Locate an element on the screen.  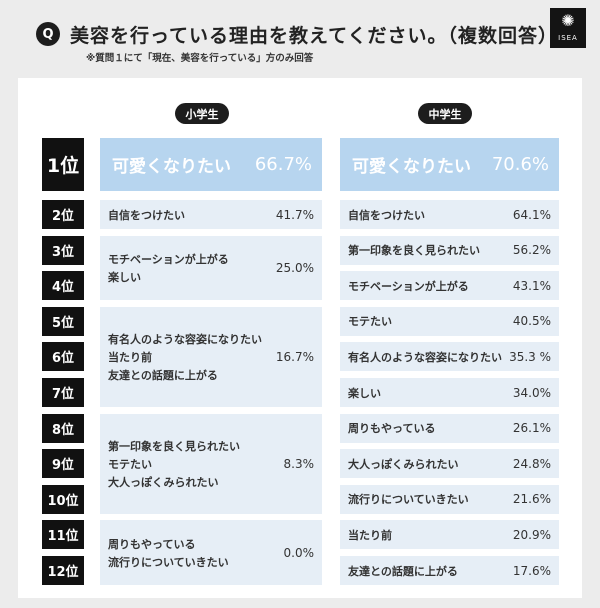
entry-items: 周りもやっている流行りについていきたい is located at coordinates (168, 552).